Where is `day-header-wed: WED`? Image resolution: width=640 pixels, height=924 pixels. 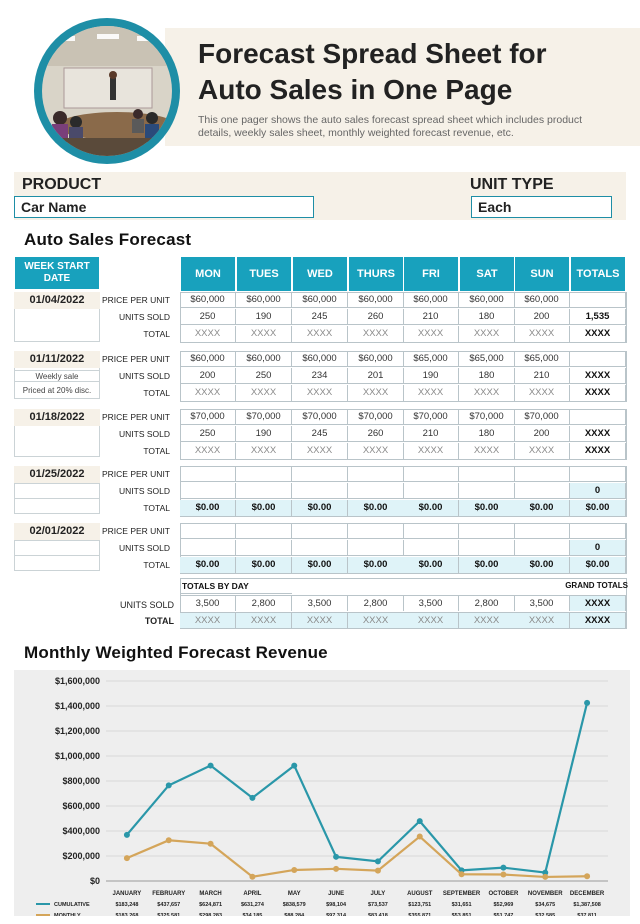 day-header-wed: WED is located at coordinates (320, 274).